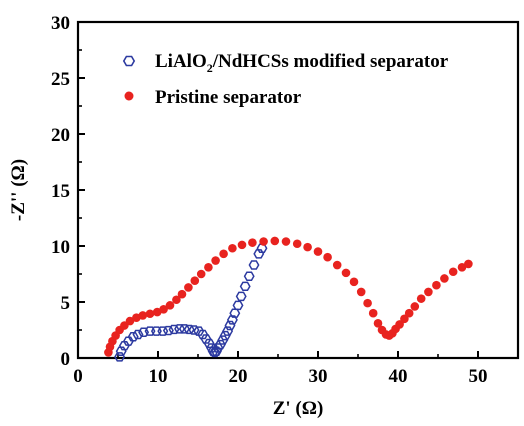  I want to click on legend-label-lialo2: LiAlO2/NdHCSs modified separator, so click(302, 63).